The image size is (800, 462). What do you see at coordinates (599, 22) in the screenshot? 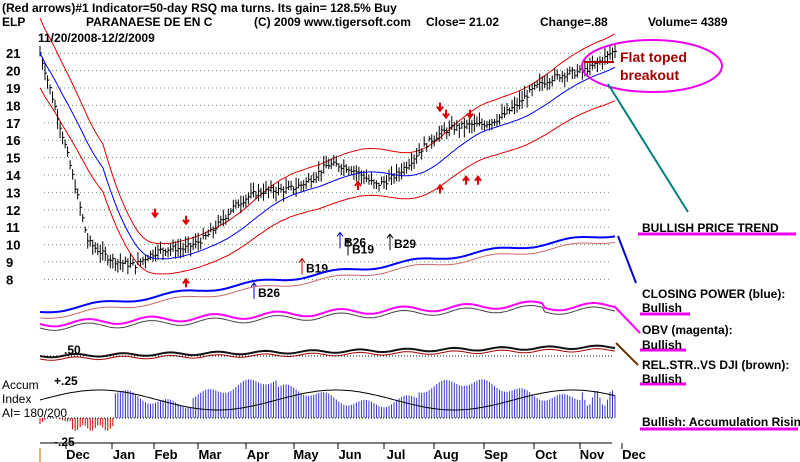
I see `change-value: .88` at bounding box center [599, 22].